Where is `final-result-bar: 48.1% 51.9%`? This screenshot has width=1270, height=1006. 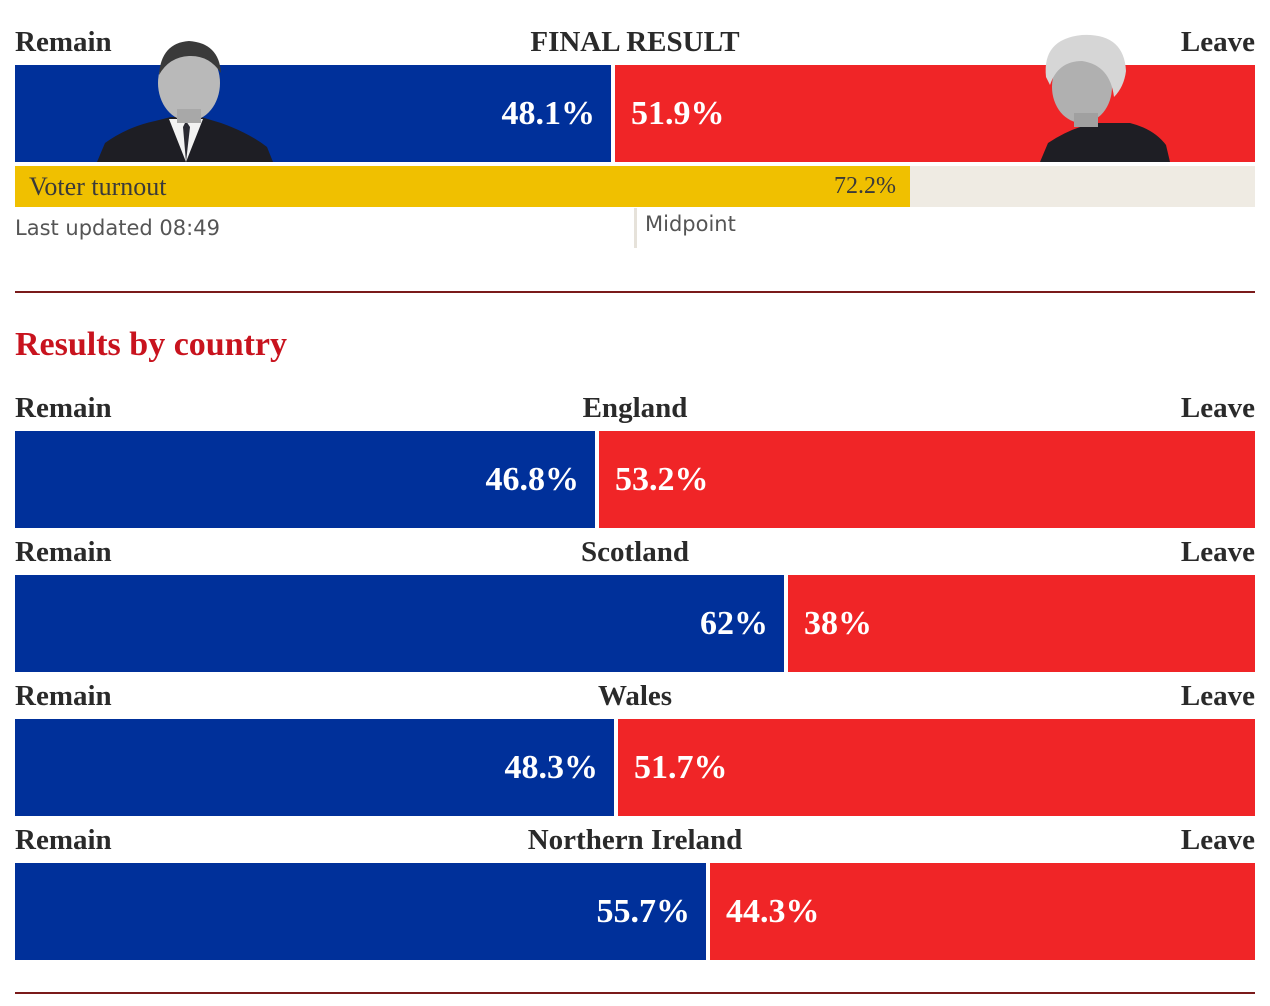
final-result-bar: 48.1% 51.9% is located at coordinates (635, 98).